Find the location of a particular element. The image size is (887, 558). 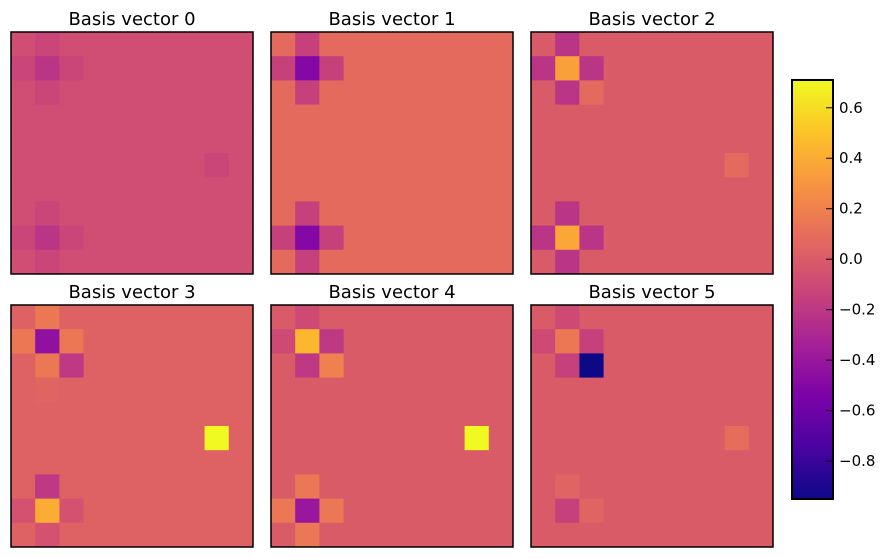

panel-5: Basis vector 5 is located at coordinates (652, 415).